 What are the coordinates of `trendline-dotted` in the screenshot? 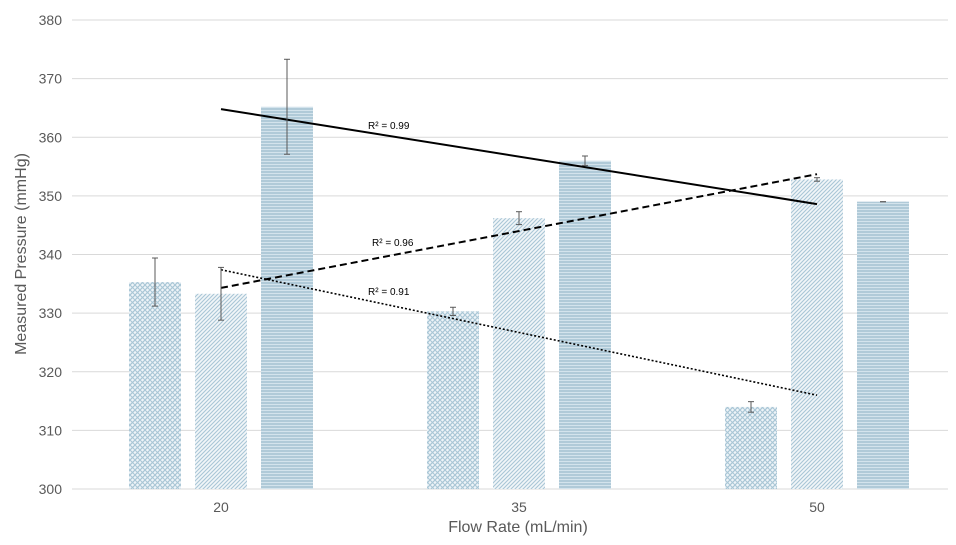 It's located at (519, 332).